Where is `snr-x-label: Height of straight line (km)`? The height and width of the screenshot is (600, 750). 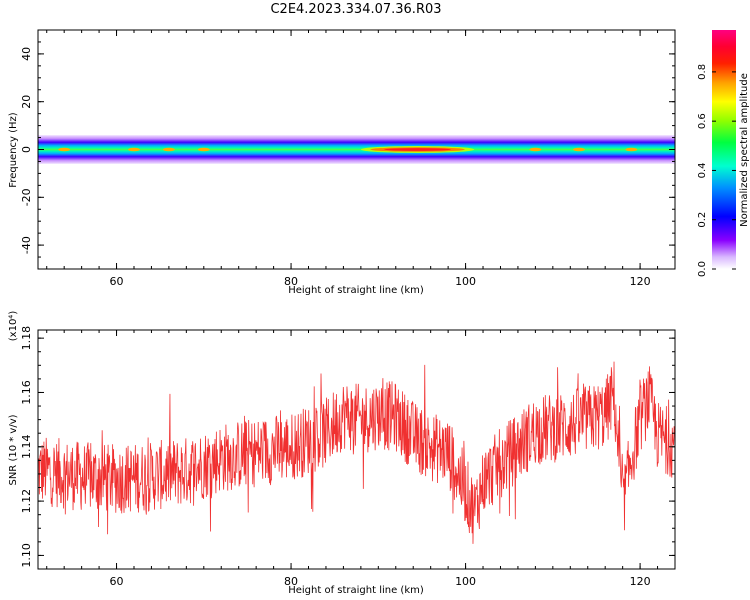
snr-x-label: Height of straight line (km) is located at coordinates (356, 590).